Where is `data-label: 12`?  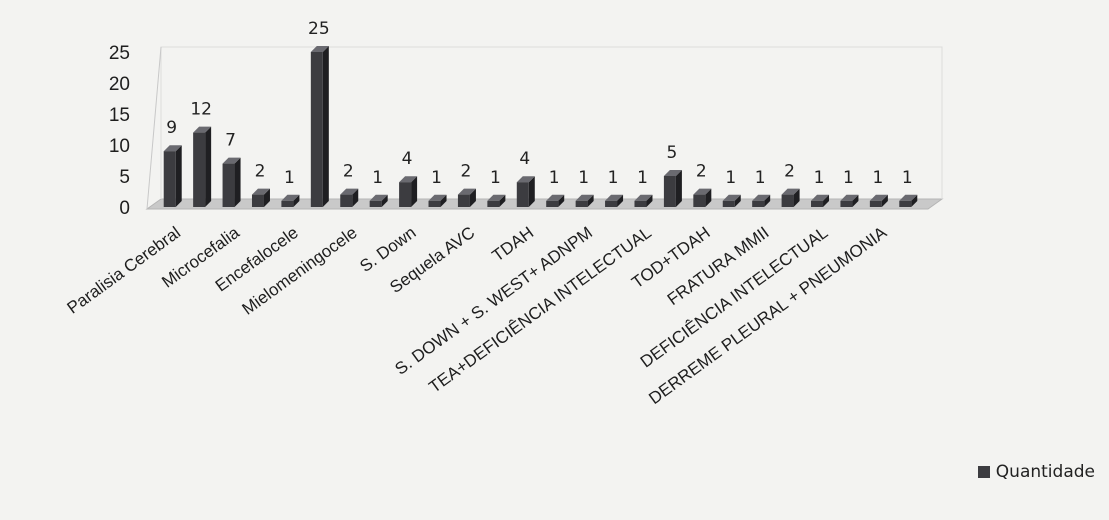 data-label: 12 is located at coordinates (201, 110).